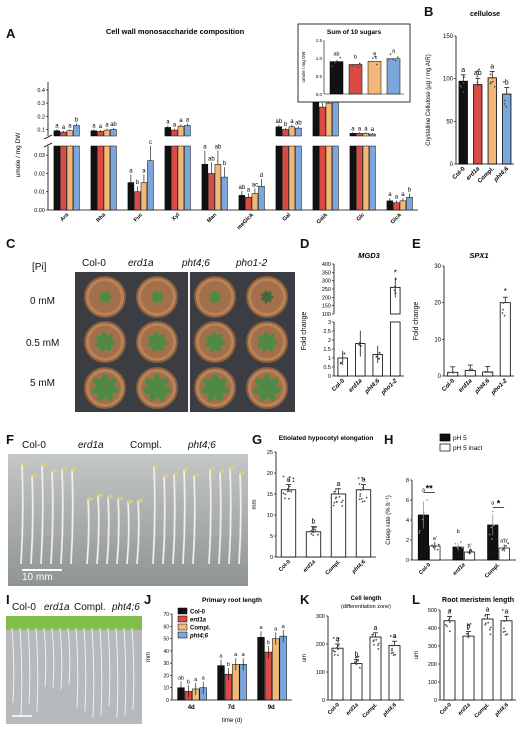 The width and height of the screenshot is (520, 729). What do you see at coordinates (305, 599) in the screenshot?
I see `panel-letter-k: K` at bounding box center [305, 599].